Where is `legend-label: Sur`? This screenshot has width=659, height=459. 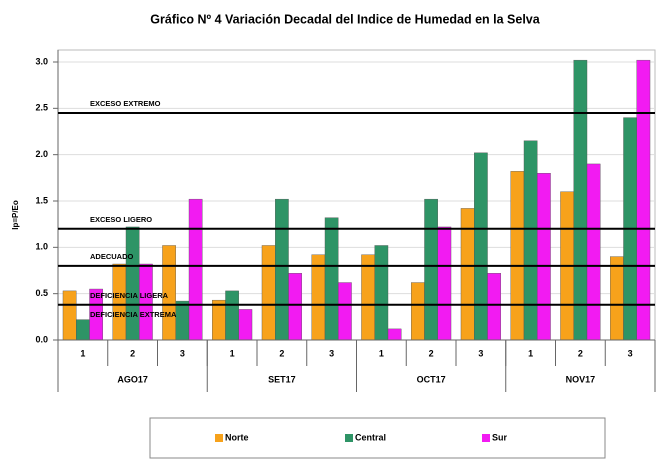 legend-label: Sur is located at coordinates (500, 437).